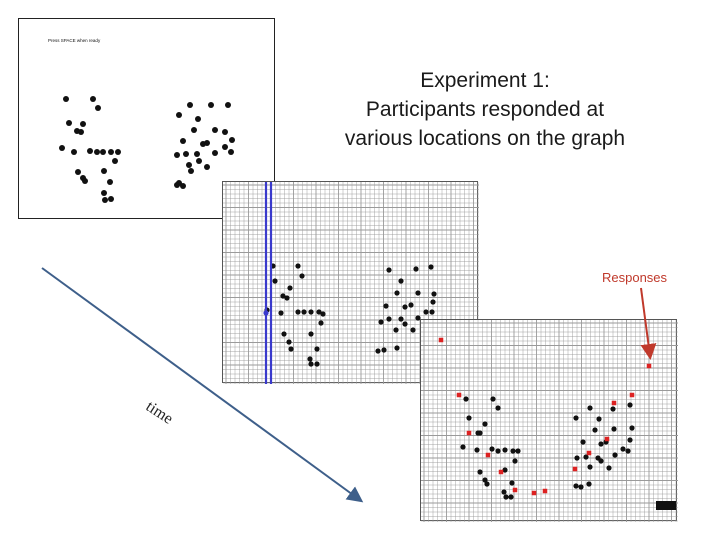  I want to click on stimulus-dot-plot, so click(147, 149).